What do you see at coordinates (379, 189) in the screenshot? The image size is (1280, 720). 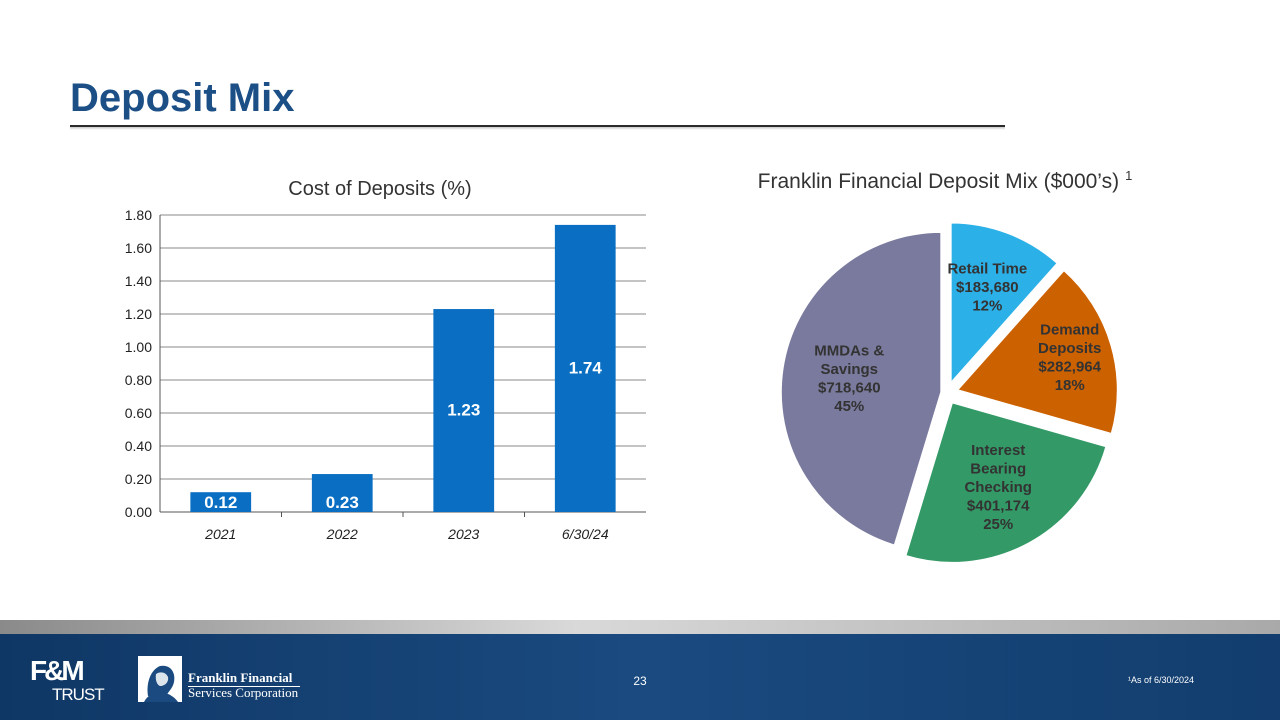 I see `bar-chart-title: Cost of Deposits (%)` at bounding box center [379, 189].